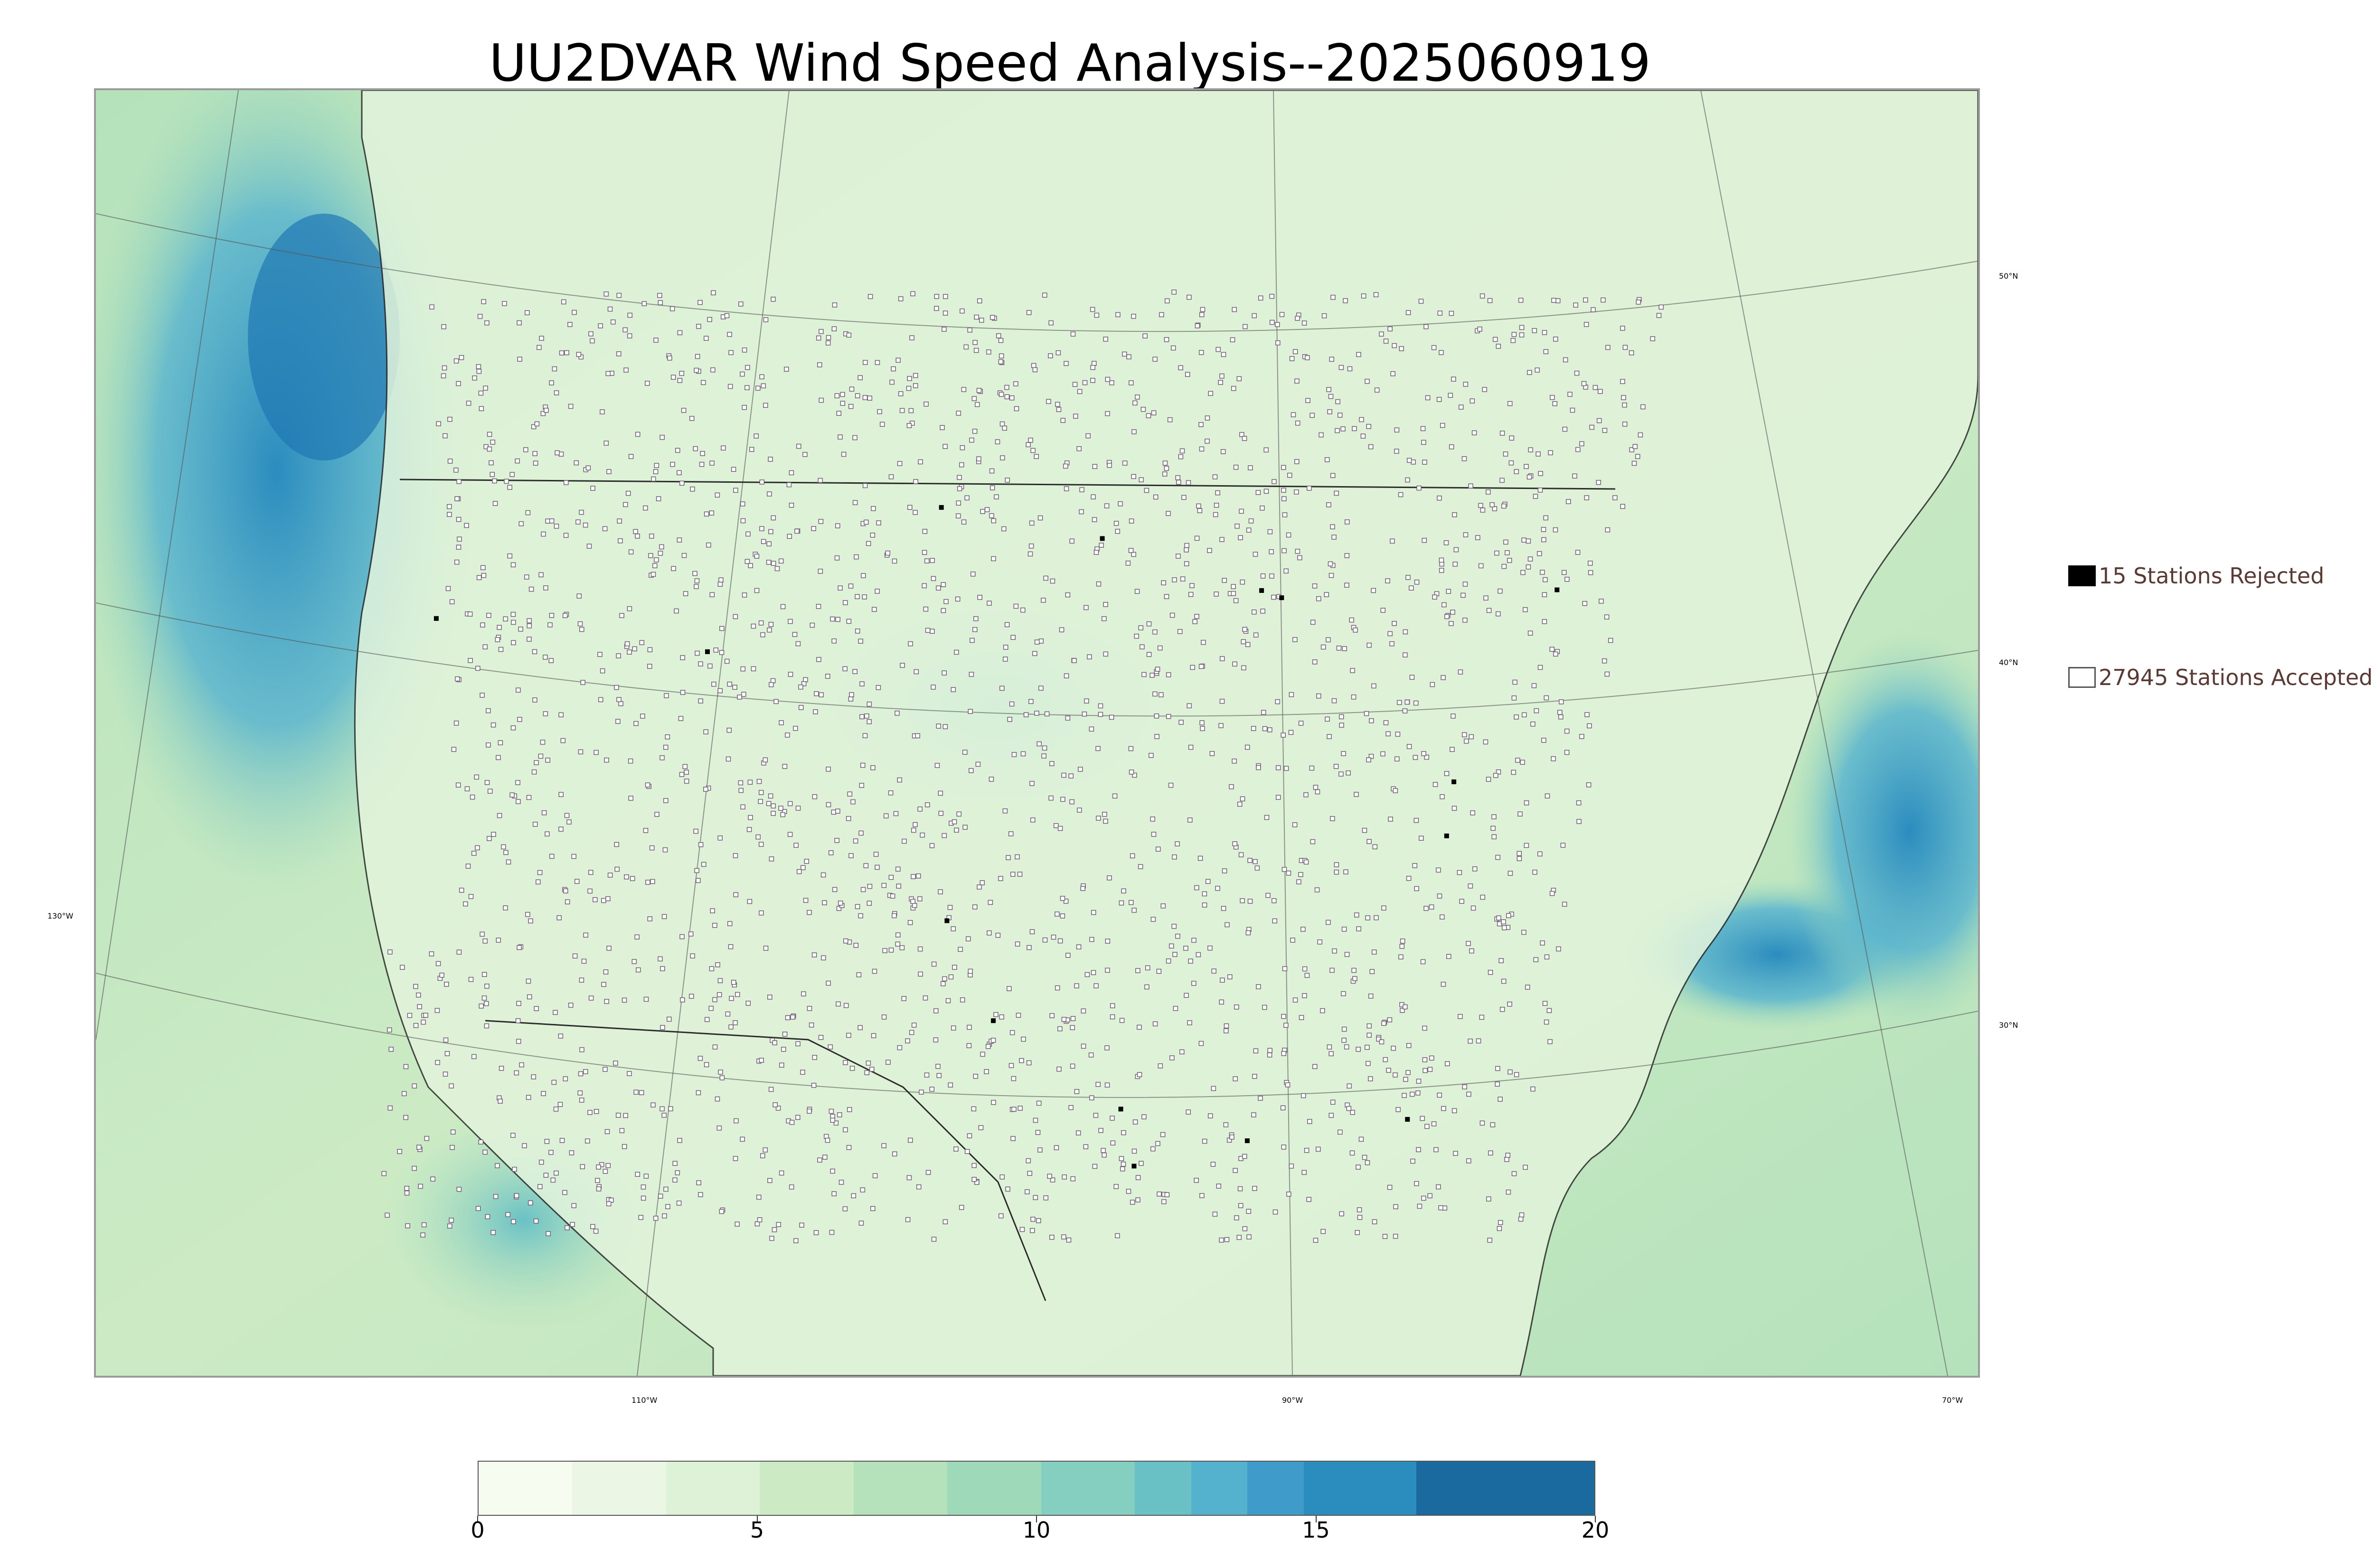 This screenshot has height=1568, width=2374. Describe the element at coordinates (1036, 1519) in the screenshot. I see `colorbar-tick-mark` at that location.